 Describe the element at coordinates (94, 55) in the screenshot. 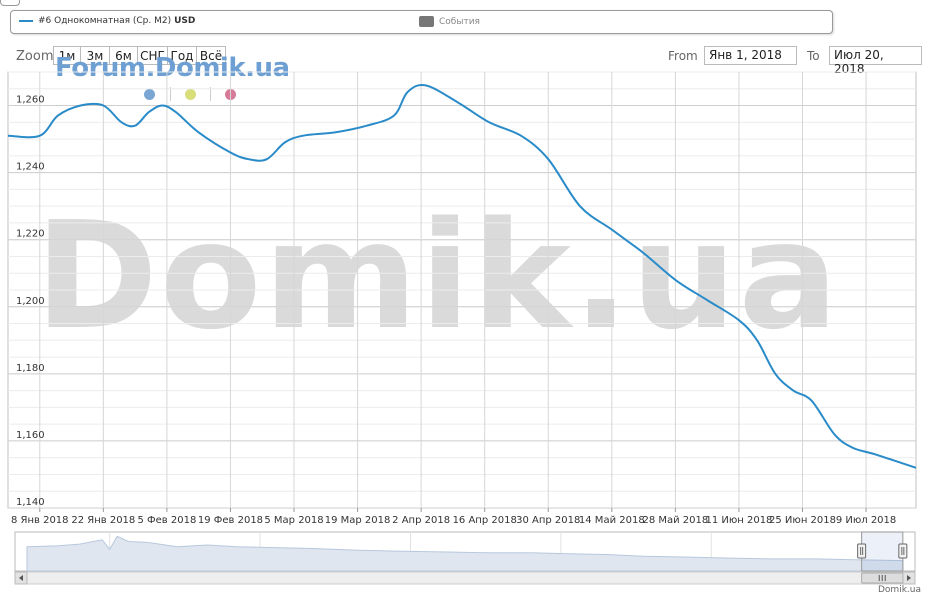

I see `zoom-3m-button: 3м` at that location.